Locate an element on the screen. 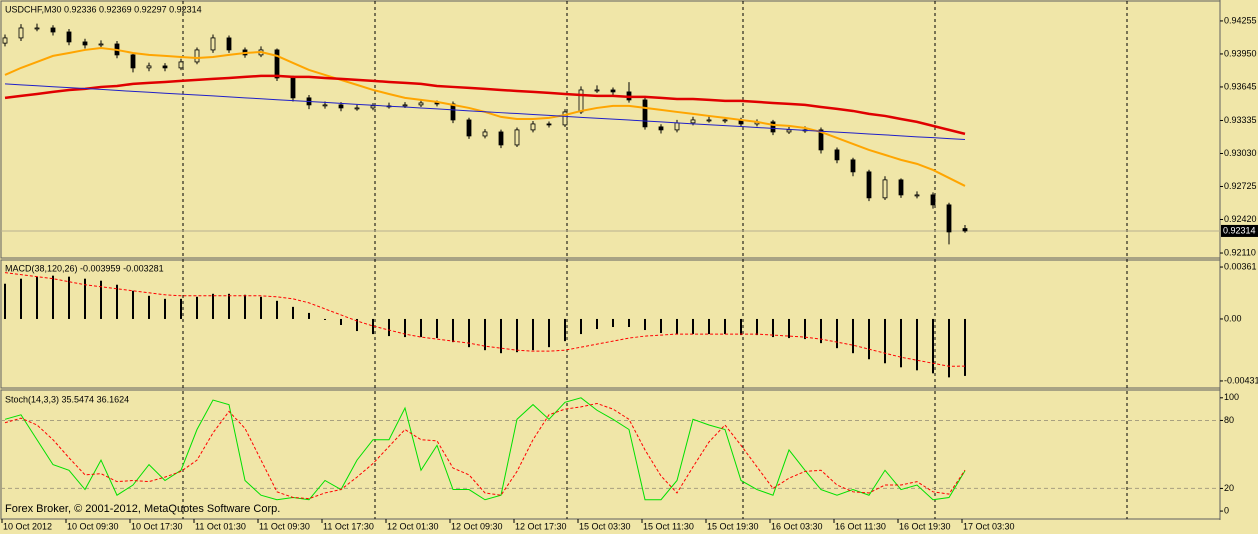  x-tick-label: 15 Oct 11:30 is located at coordinates (668, 526).